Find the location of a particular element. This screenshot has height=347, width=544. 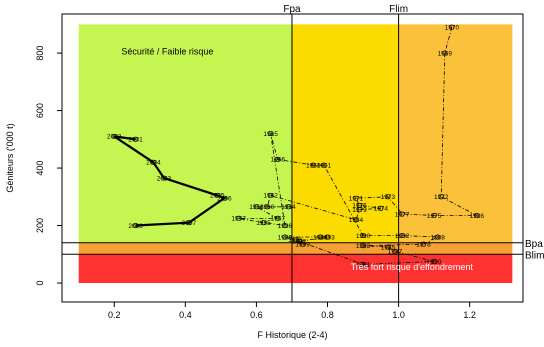

x-tick-label: 1.0 is located at coordinates (398, 315).